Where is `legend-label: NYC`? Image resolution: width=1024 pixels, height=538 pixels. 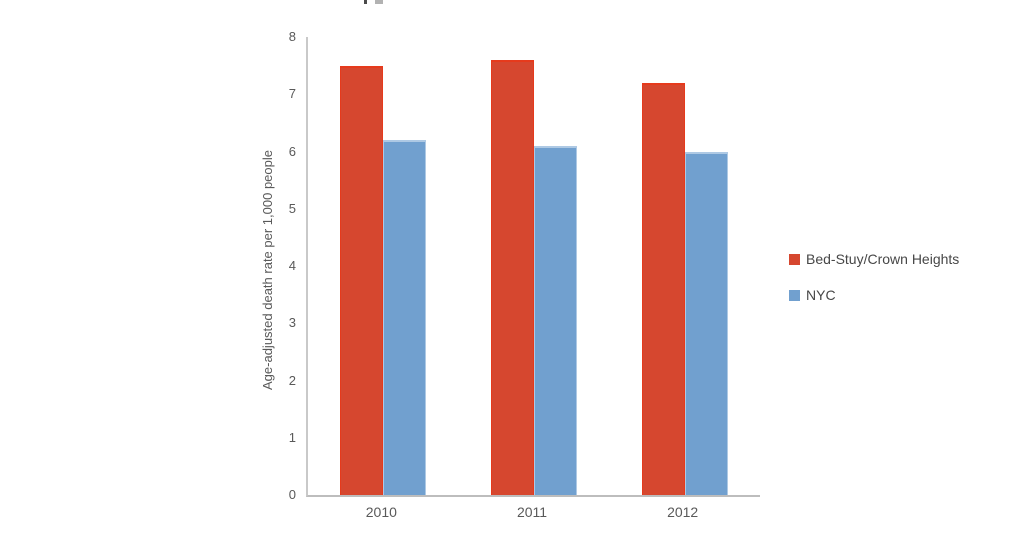
legend-label: NYC is located at coordinates (821, 295).